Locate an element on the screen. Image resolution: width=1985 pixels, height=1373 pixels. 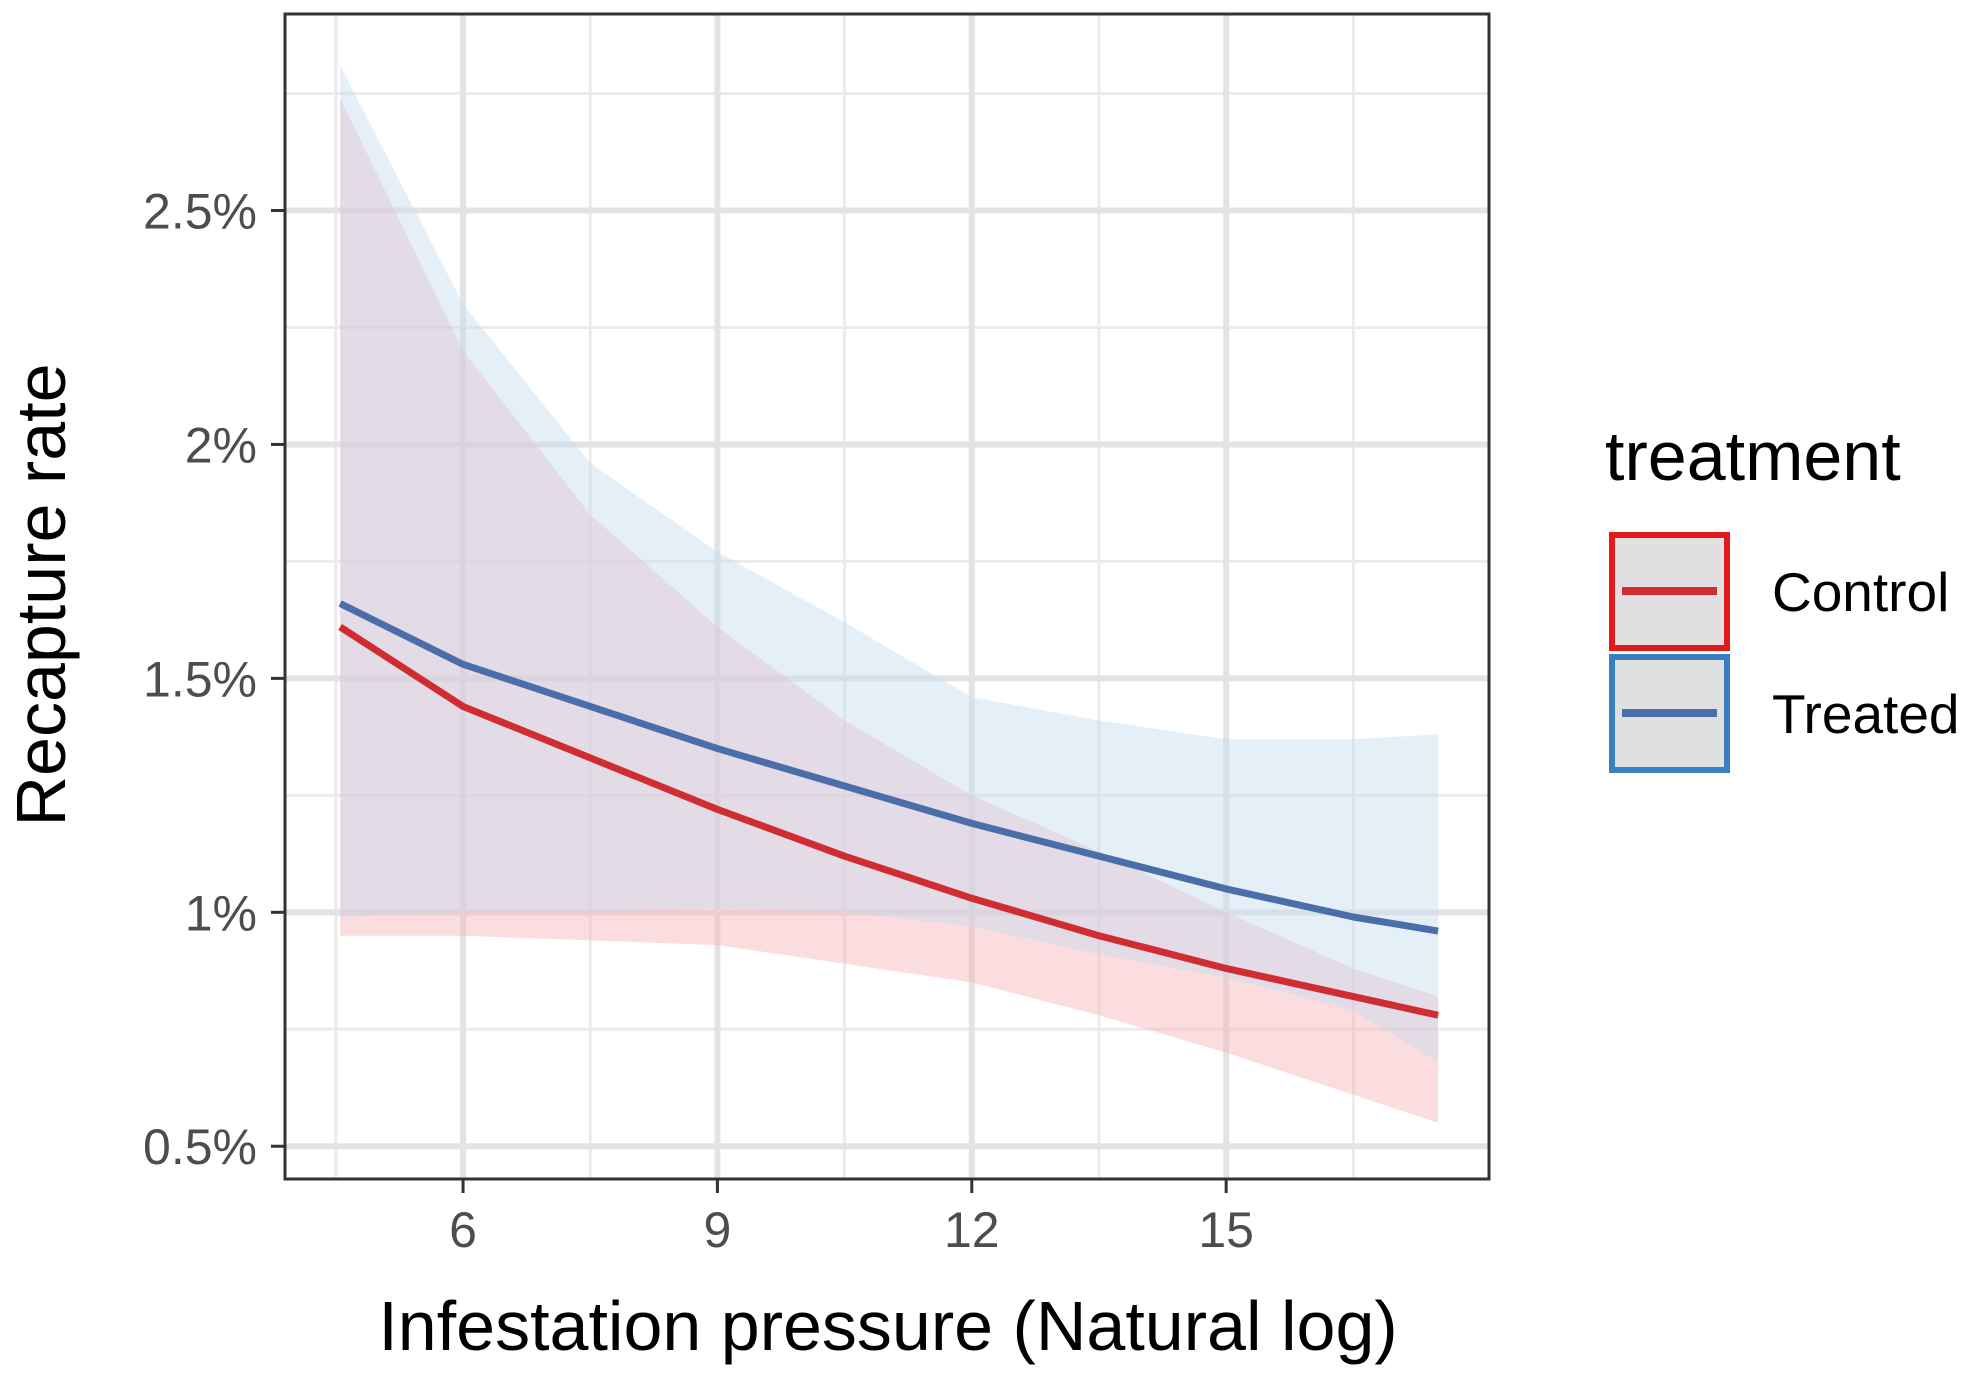
legend-label: Control is located at coordinates (1860, 592).